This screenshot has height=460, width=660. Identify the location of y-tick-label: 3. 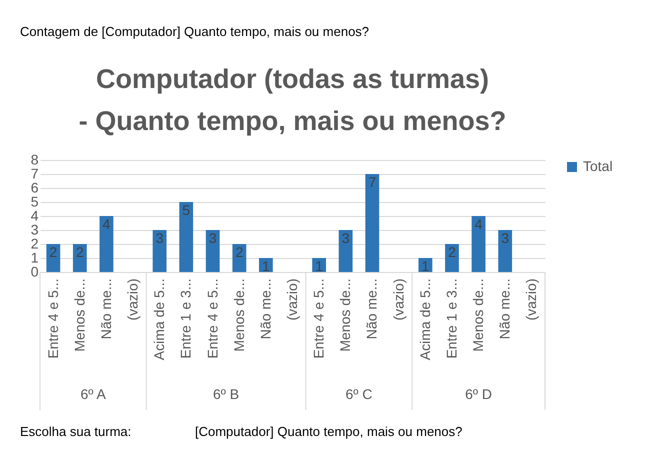
(34, 230).